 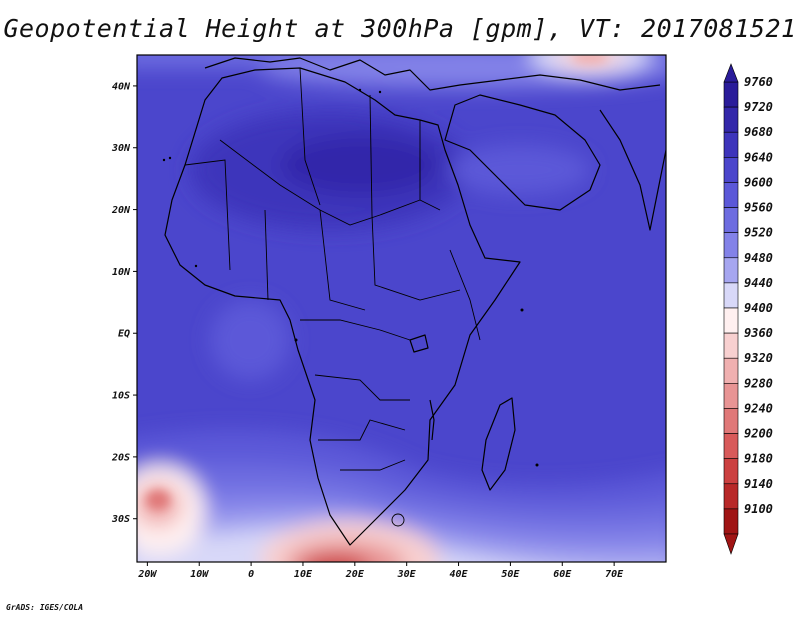 I want to click on lat-tick-label: 40N, so click(x=121, y=86).